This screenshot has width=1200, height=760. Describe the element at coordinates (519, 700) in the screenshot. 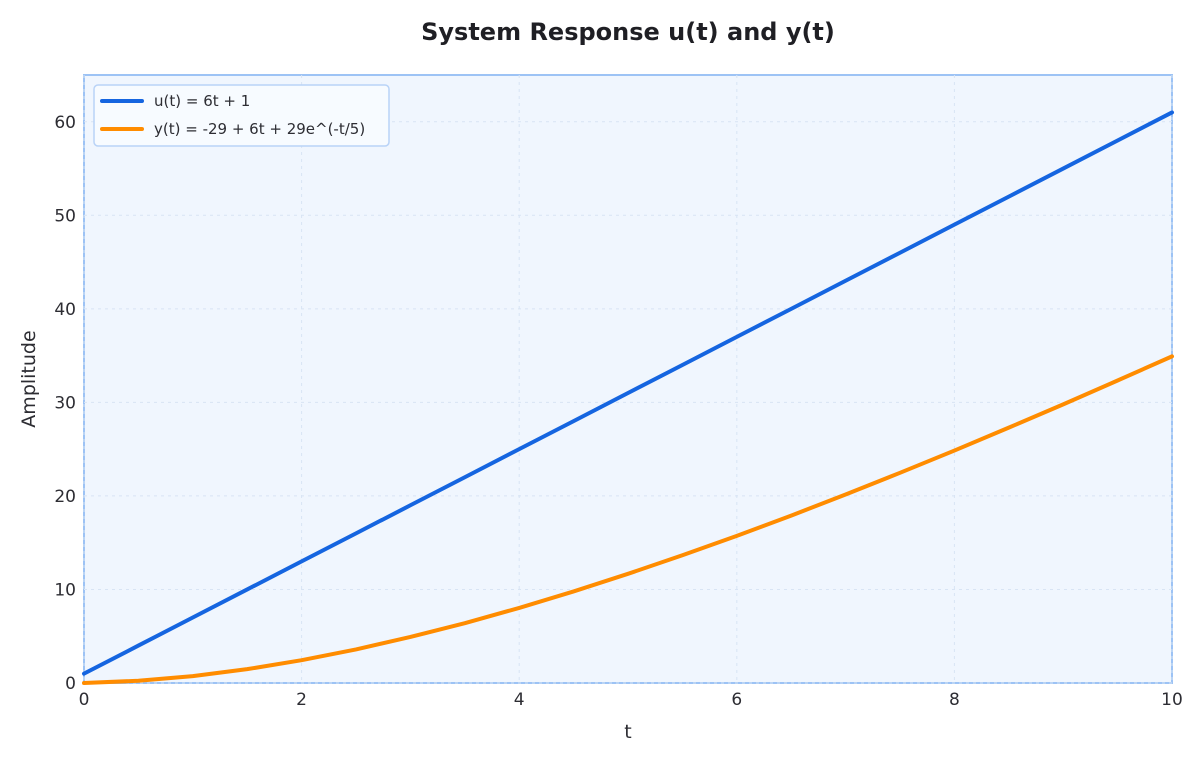

I see `x-tick-label: 4` at that location.